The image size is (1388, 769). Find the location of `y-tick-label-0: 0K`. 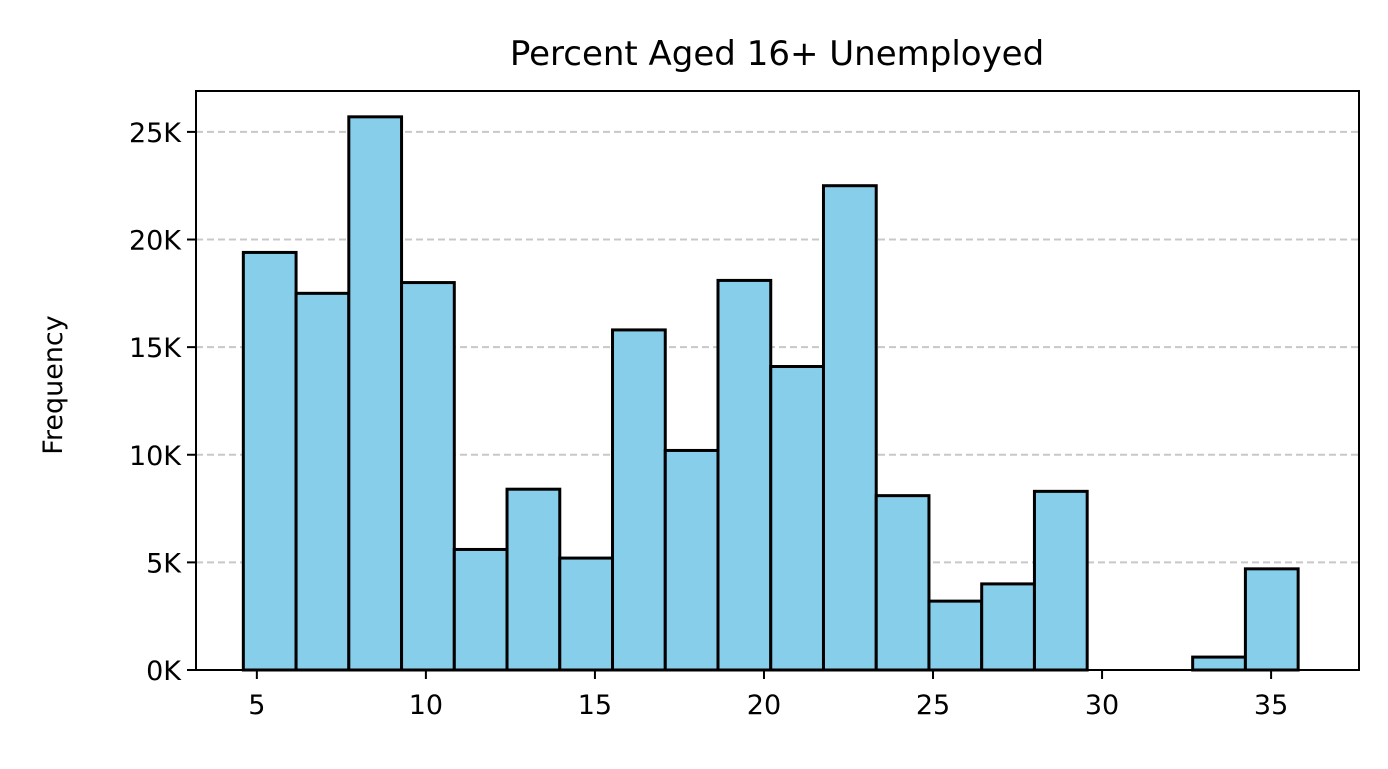

y-tick-label-0: 0K is located at coordinates (164, 671).